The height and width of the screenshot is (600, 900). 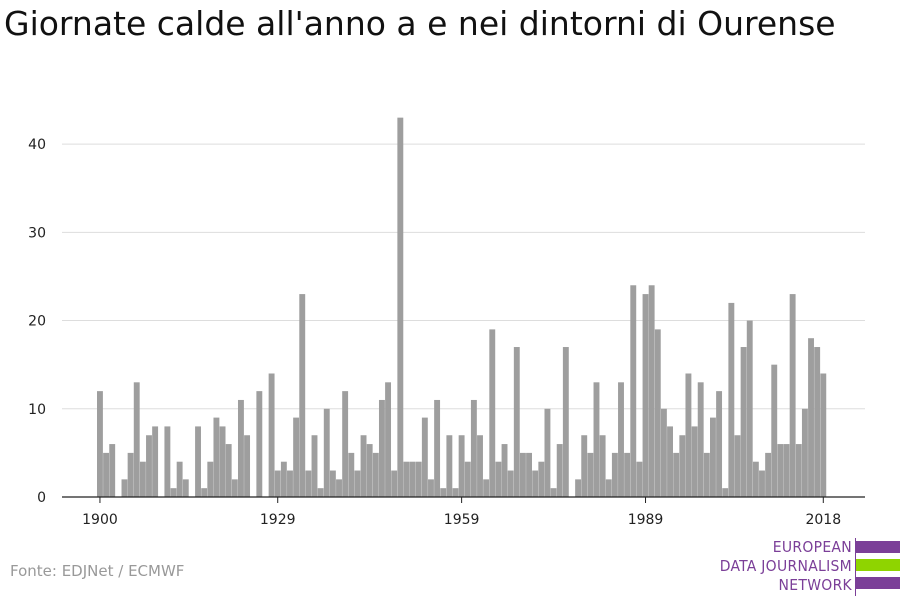 What do you see at coordinates (369, 470) in the screenshot?
I see `bar-1944` at bounding box center [369, 470].